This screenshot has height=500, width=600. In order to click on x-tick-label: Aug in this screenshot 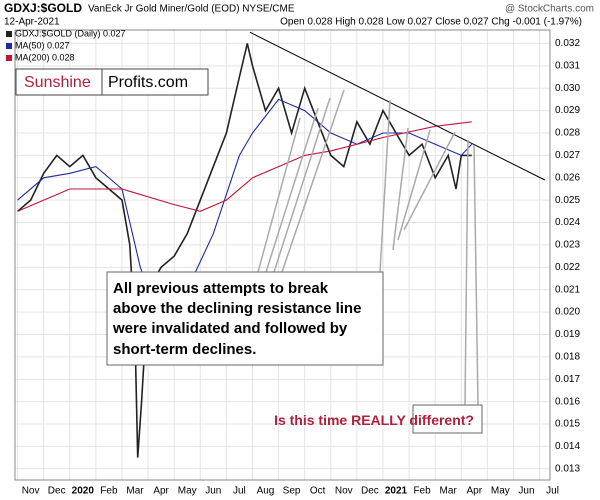, I will do `click(266, 491)`.